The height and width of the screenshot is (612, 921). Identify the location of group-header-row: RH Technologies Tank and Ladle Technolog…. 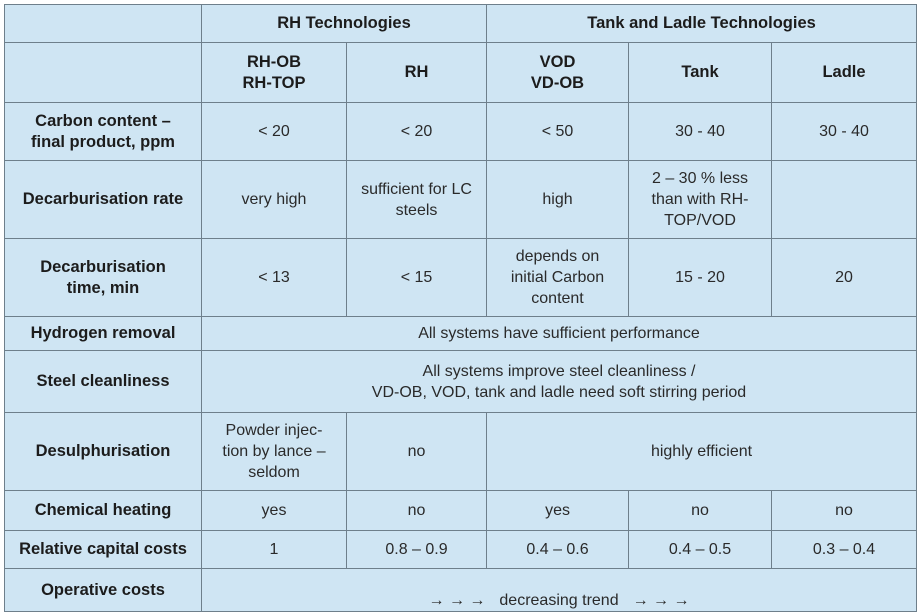
(461, 23).